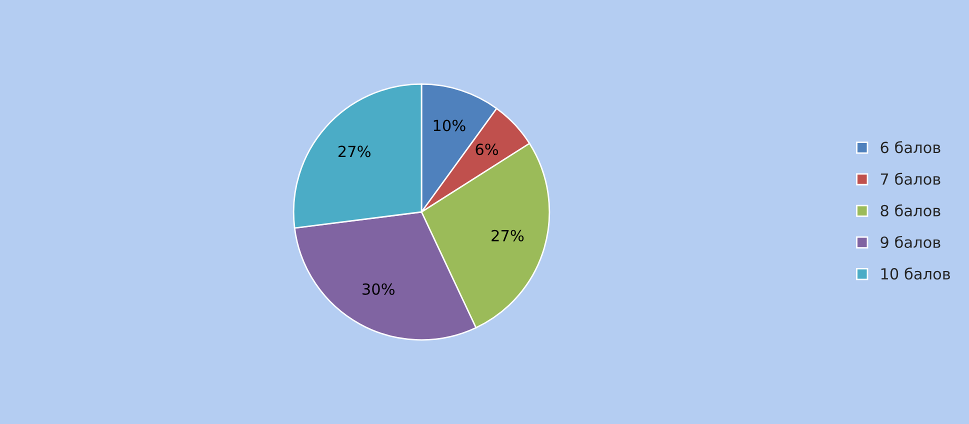  What do you see at coordinates (910, 210) in the screenshot?
I see `legend-label: 8 балов` at bounding box center [910, 210].